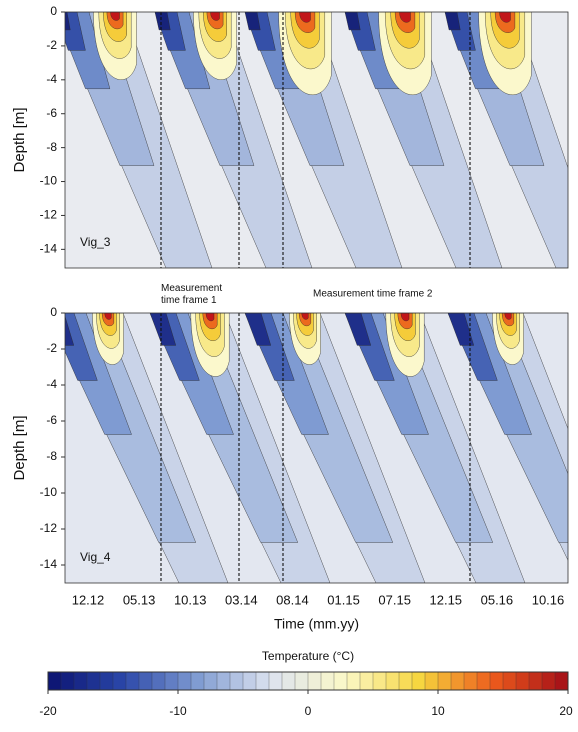 The height and width of the screenshot is (732, 578). What do you see at coordinates (308, 656) in the screenshot?
I see `colorbar-title: Temperature (°C)` at bounding box center [308, 656].